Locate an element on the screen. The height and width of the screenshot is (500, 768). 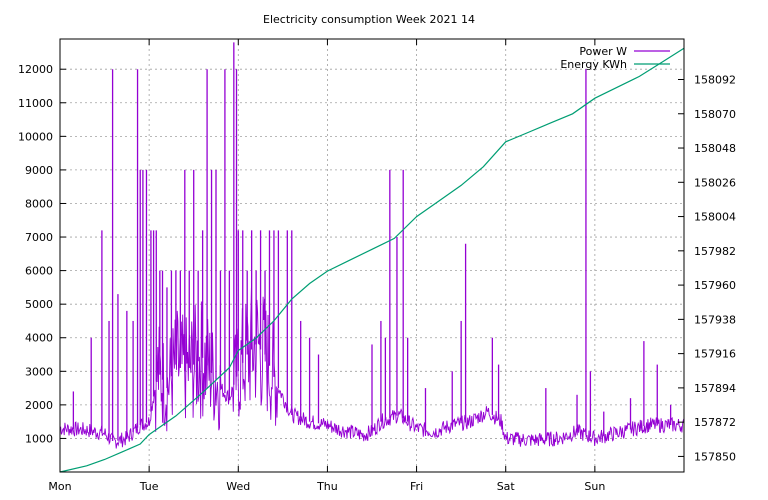
chart-title: Electricity consumption Week 2021 14 is located at coordinates (369, 19).